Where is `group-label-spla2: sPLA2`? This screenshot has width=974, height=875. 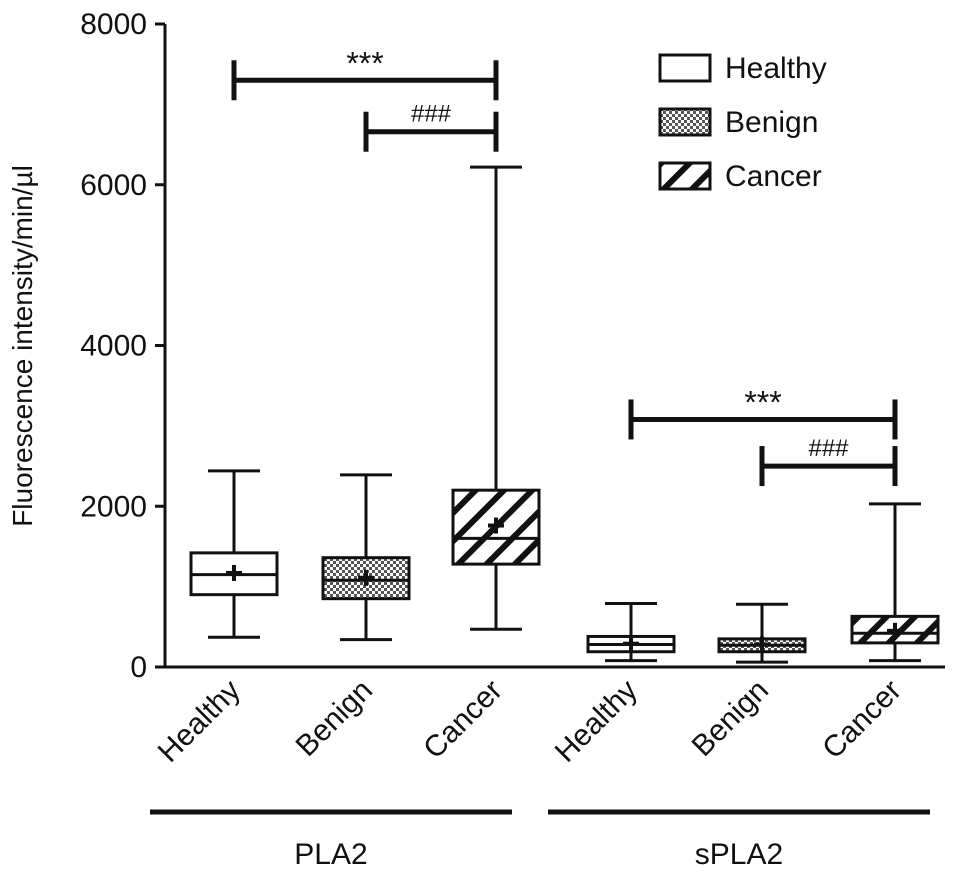
group-label-spla2: sPLA2 is located at coordinates (739, 854).